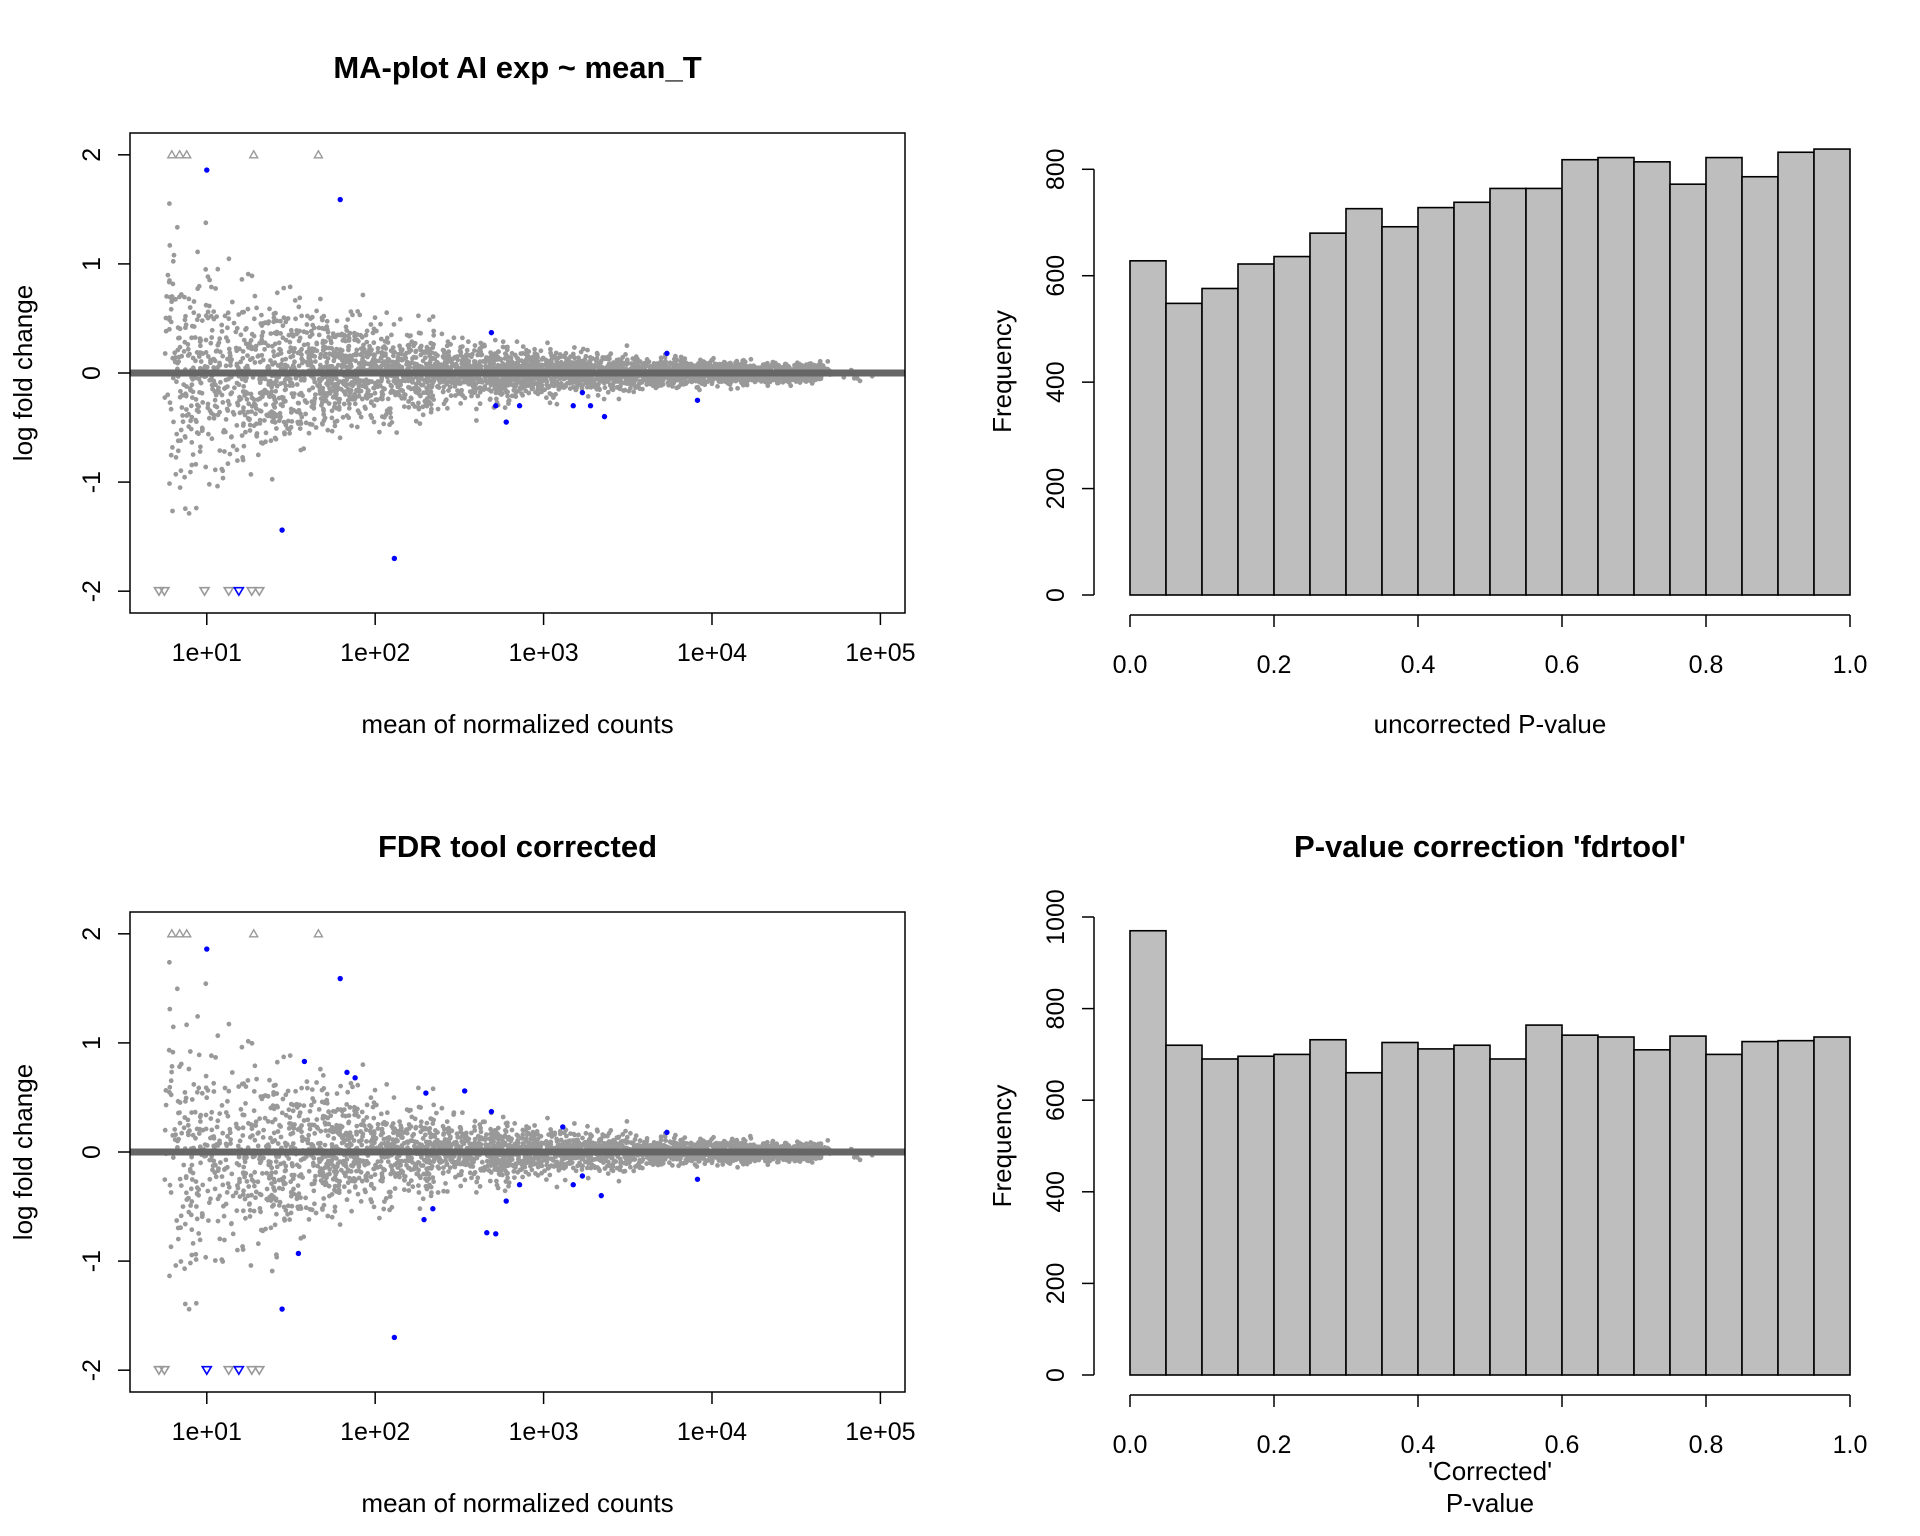 This screenshot has width=1920, height=1536. I want to click on x-tick-label: 0.6, so click(1562, 1445).